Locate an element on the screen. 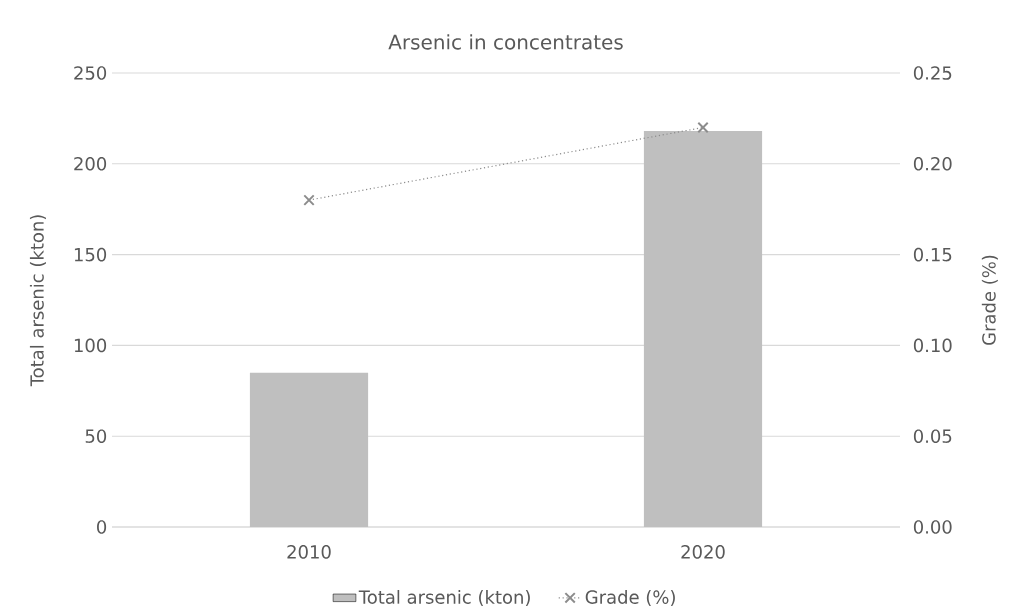 This screenshot has height=614, width=1013. y2-axis-title: Grade (%) is located at coordinates (989, 300).